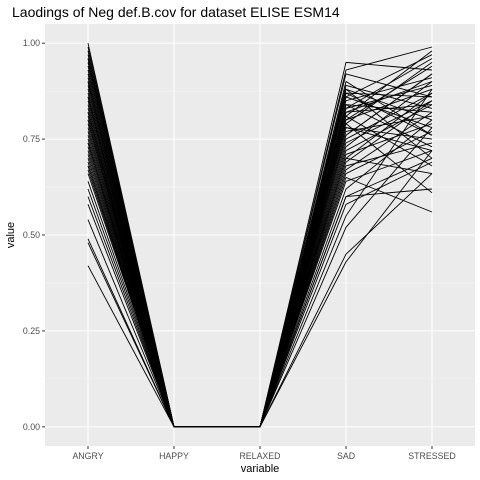 Image resolution: width=480 pixels, height=480 pixels. I want to click on x-tick-label-sad: SAD, so click(346, 456).